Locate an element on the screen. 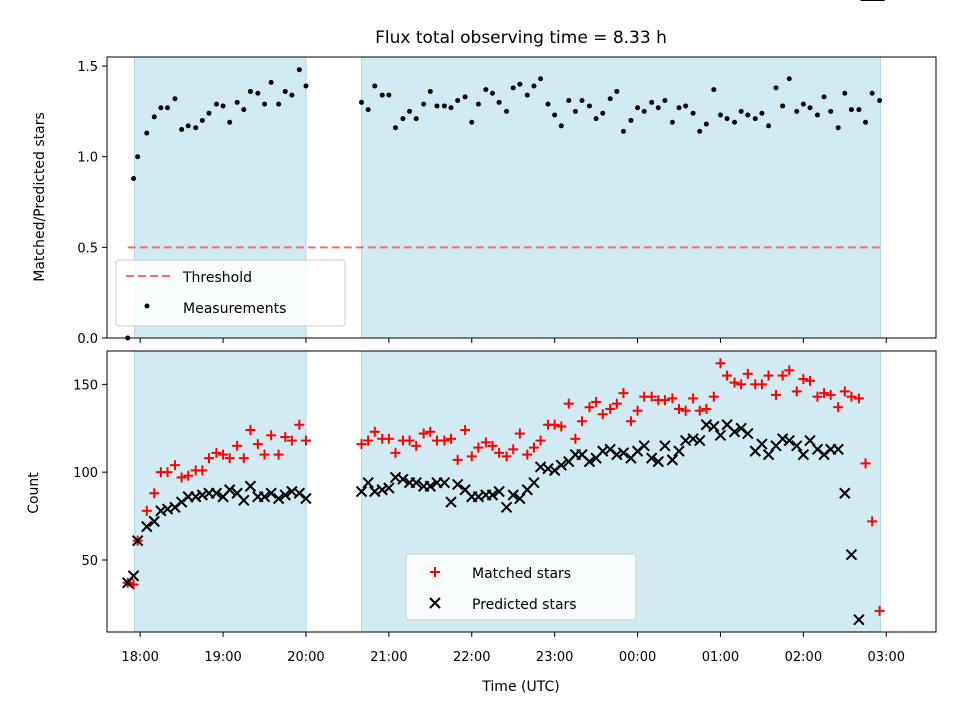  top-y-tick-label: 0.5 is located at coordinates (87, 248).